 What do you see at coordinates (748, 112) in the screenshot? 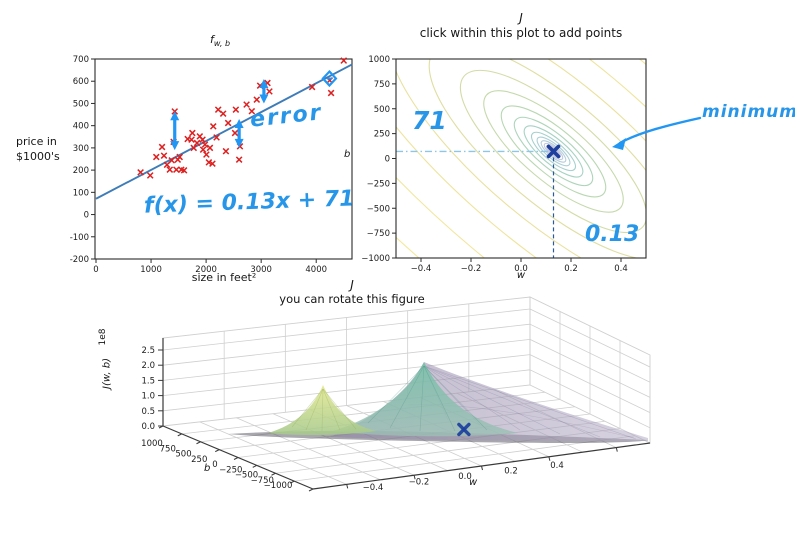
I see `handwritten-minimum-label: minimum` at bounding box center [748, 112].